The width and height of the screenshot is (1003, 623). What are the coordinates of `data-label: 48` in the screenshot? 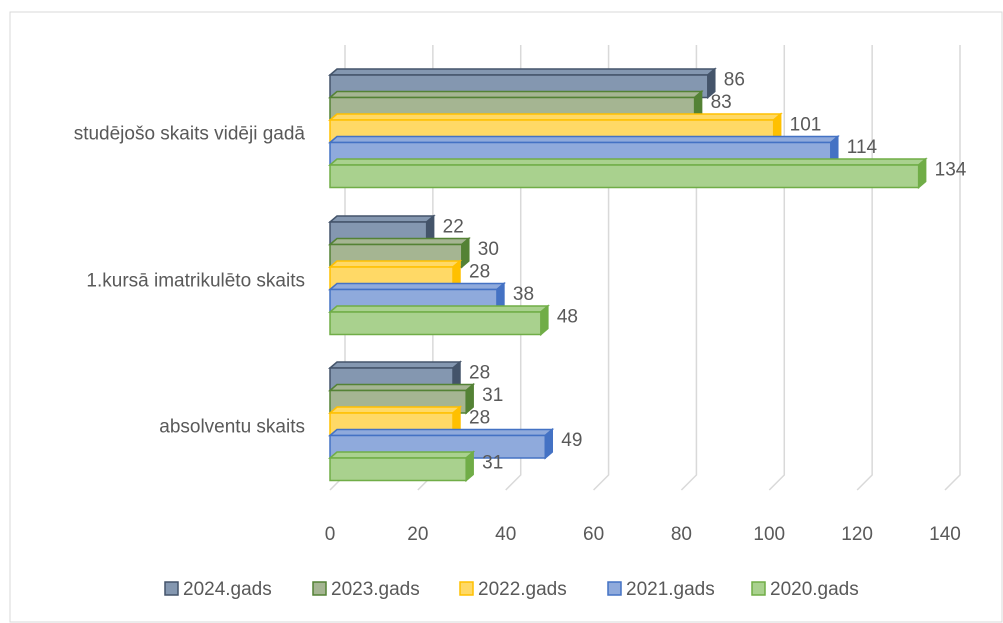 It's located at (567, 316).